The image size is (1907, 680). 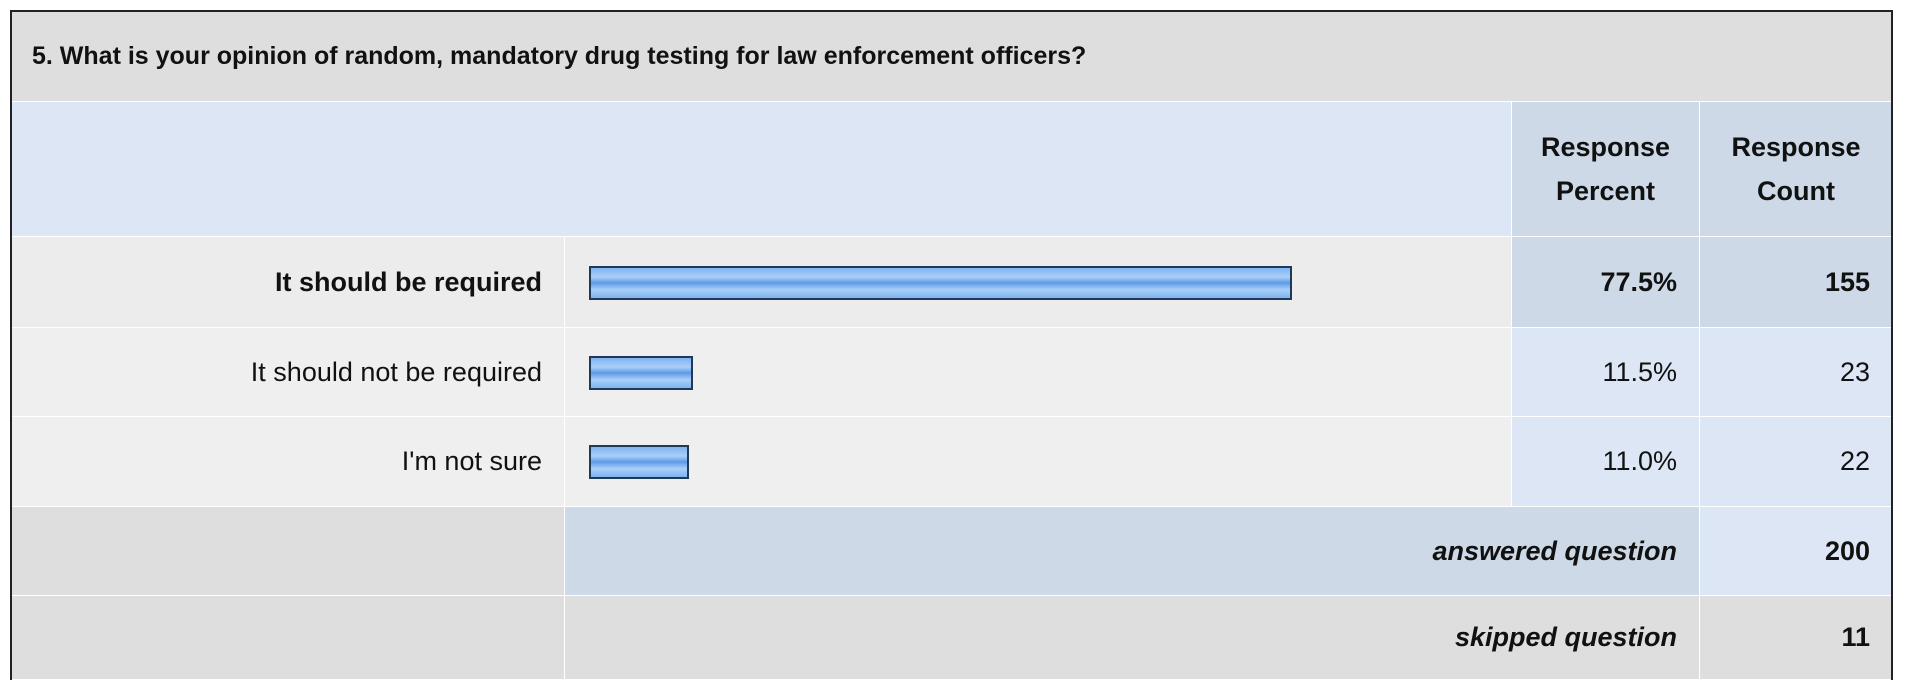 I want to click on answered-label: answered question, so click(x=1132, y=551).